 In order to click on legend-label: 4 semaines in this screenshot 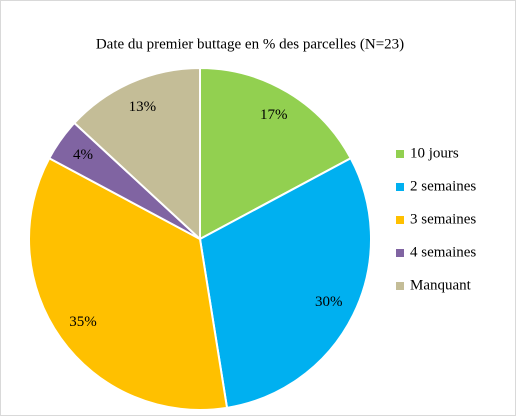, I will do `click(443, 252)`.